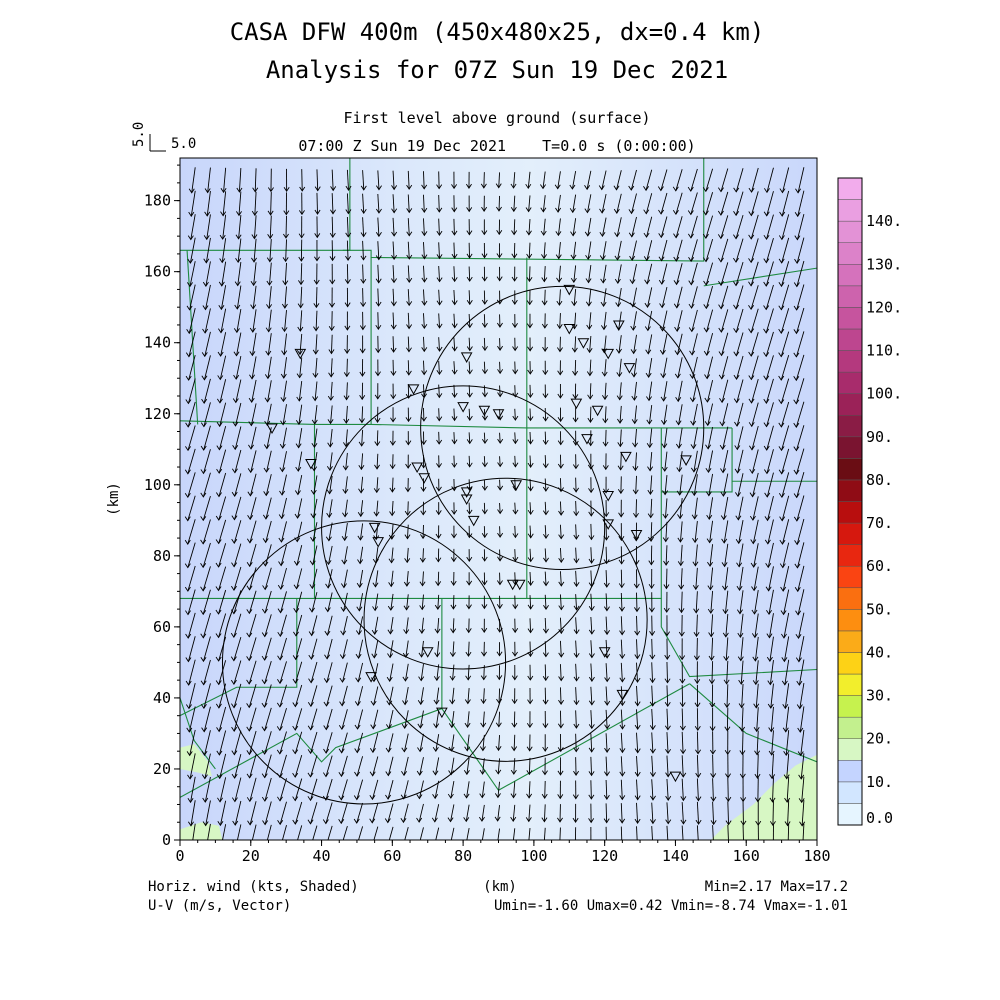  I want to click on chart-title-line-2: Analysis for 07Z Sun 19 Dec 2021, so click(497, 70).